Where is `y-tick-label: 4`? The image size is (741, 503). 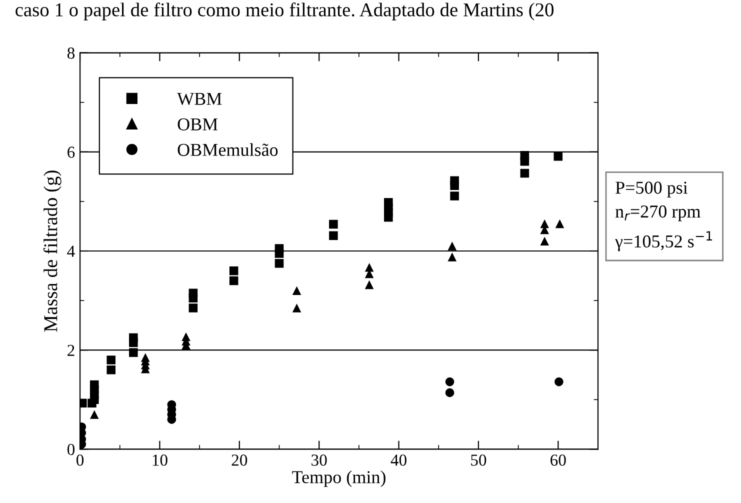
y-tick-label: 4 is located at coordinates (71, 251).